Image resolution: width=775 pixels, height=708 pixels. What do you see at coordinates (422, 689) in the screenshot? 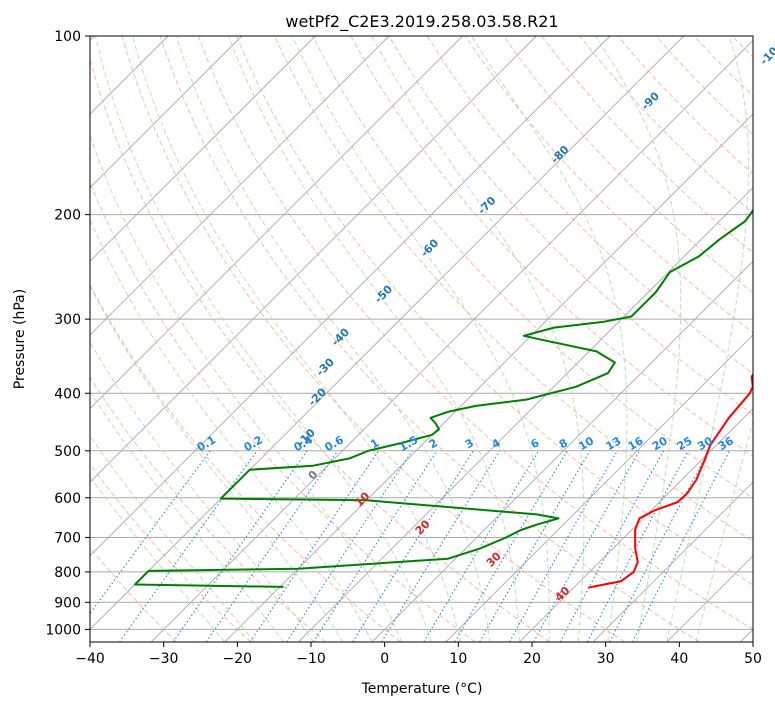
I see `x-axis-label: Temperature (°C)` at bounding box center [422, 689].